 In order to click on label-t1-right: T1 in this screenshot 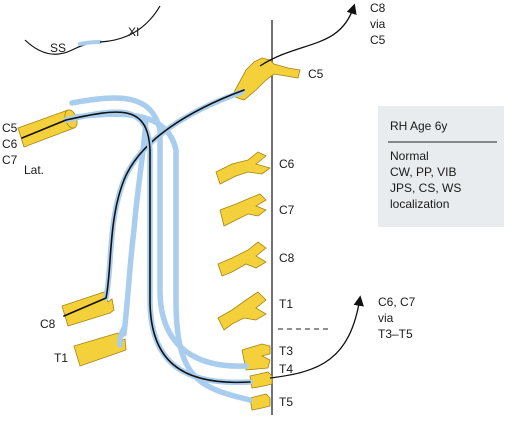, I will do `click(286, 304)`.